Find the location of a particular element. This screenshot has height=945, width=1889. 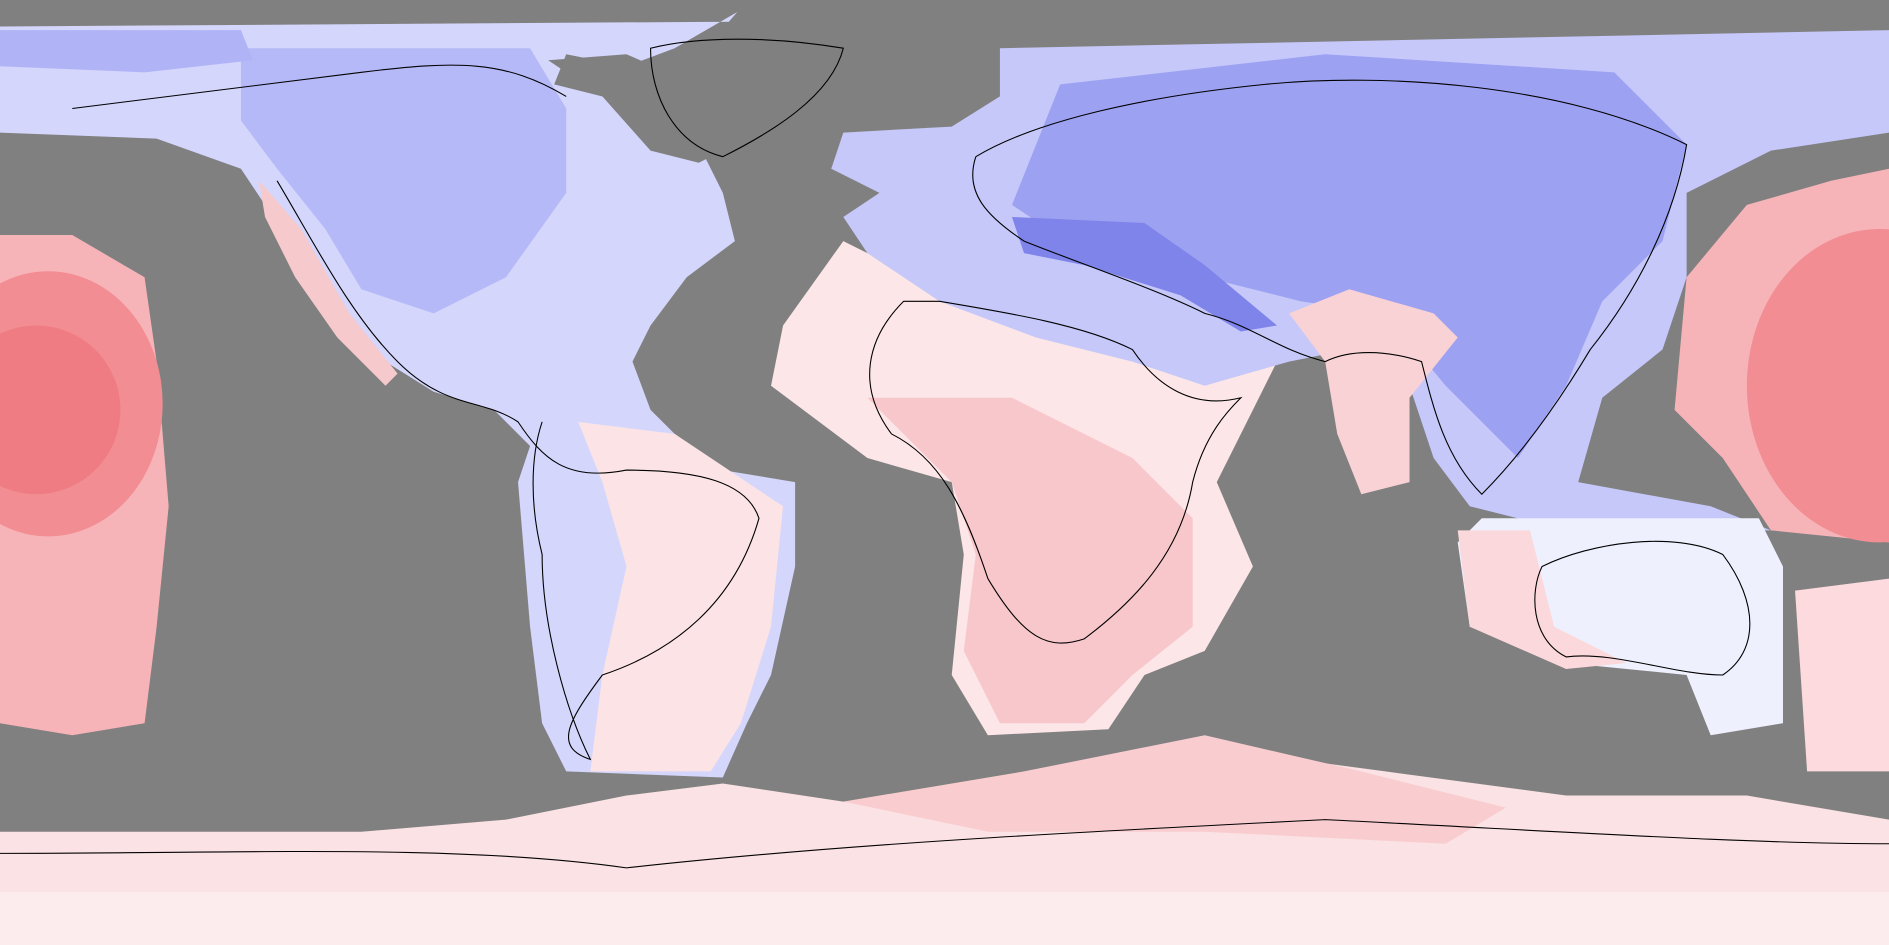

east-pacific-hot is located at coordinates (1817, 386).